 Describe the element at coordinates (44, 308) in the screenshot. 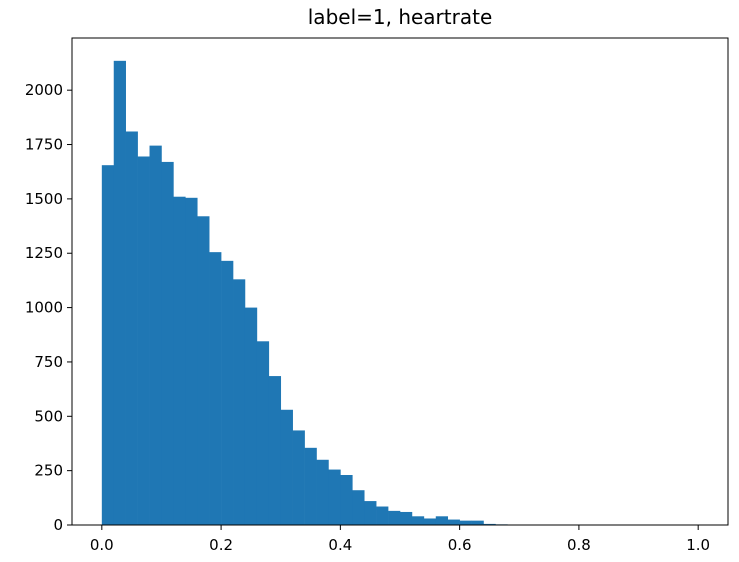

I see `y-tick-label: 1000` at that location.